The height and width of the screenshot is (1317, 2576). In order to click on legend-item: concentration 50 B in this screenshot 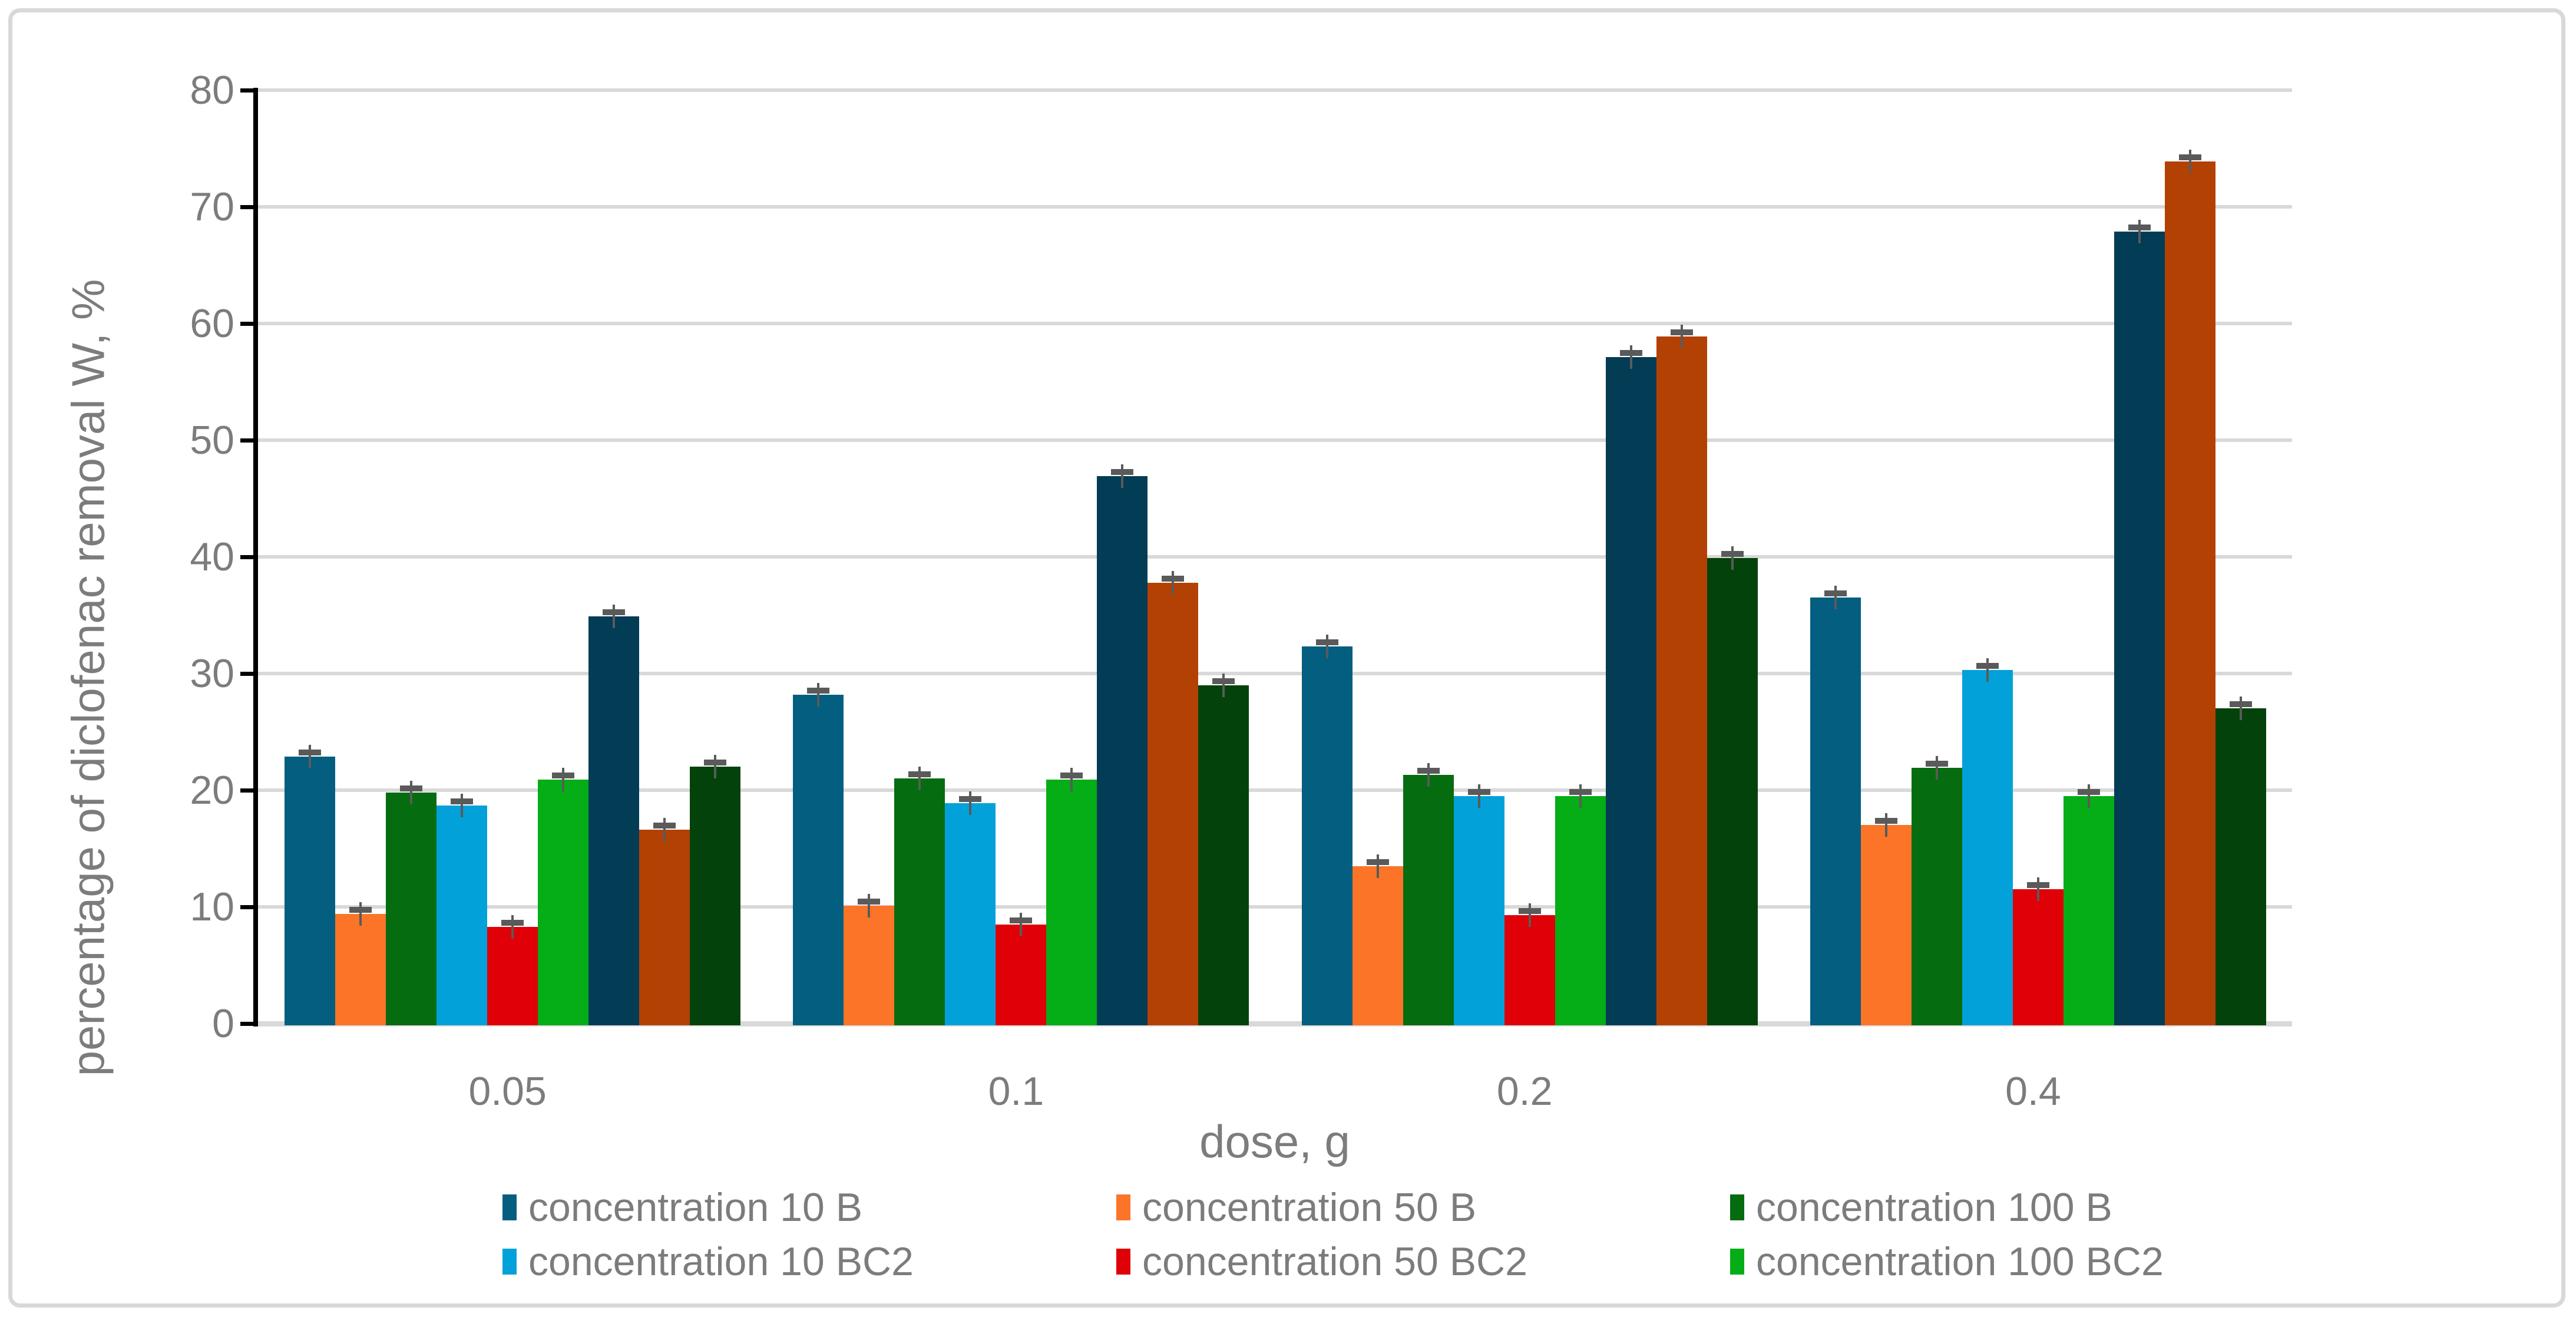, I will do `click(1296, 1207)`.